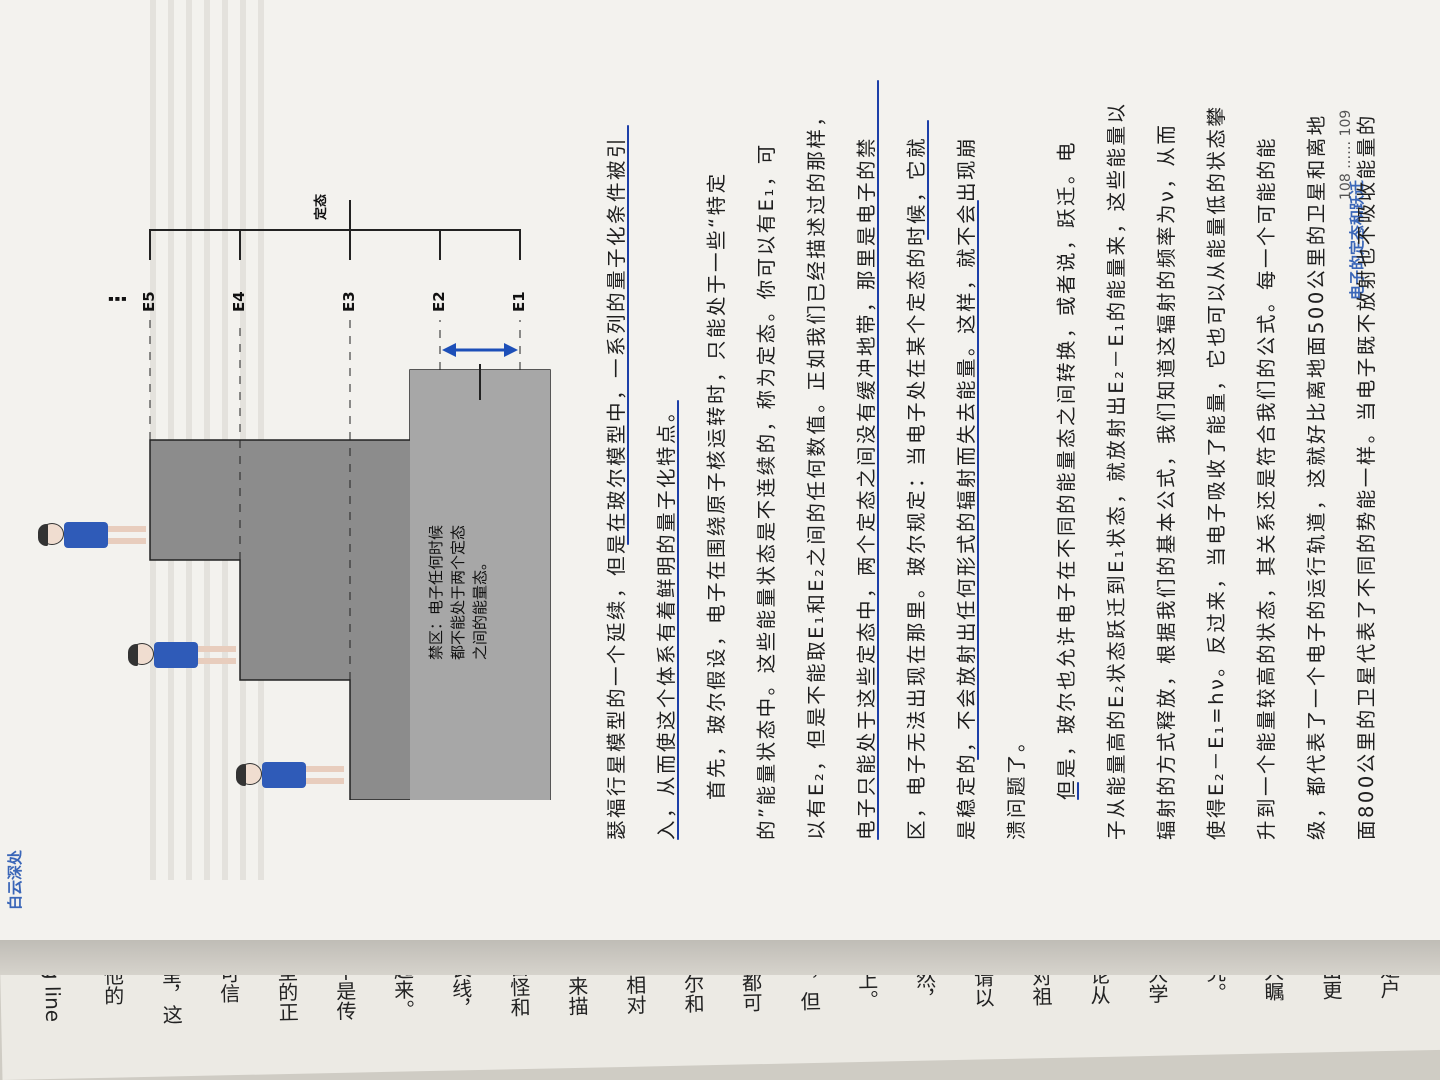 The image size is (1440, 1080). What do you see at coordinates (53, 994) in the screenshot?
I see `previous-page-fragment: g line` at bounding box center [53, 994].